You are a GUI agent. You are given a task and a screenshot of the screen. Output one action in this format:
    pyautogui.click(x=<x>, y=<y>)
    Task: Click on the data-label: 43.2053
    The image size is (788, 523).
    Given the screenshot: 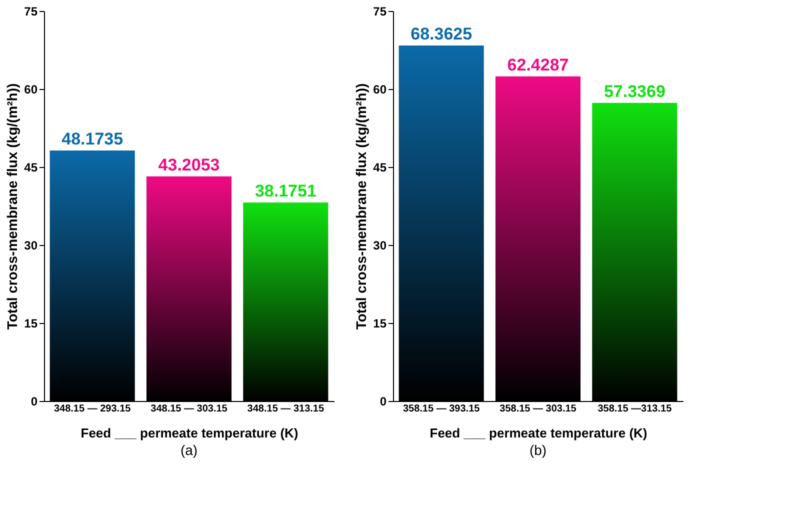 What is the action you would take?
    pyautogui.click(x=189, y=164)
    